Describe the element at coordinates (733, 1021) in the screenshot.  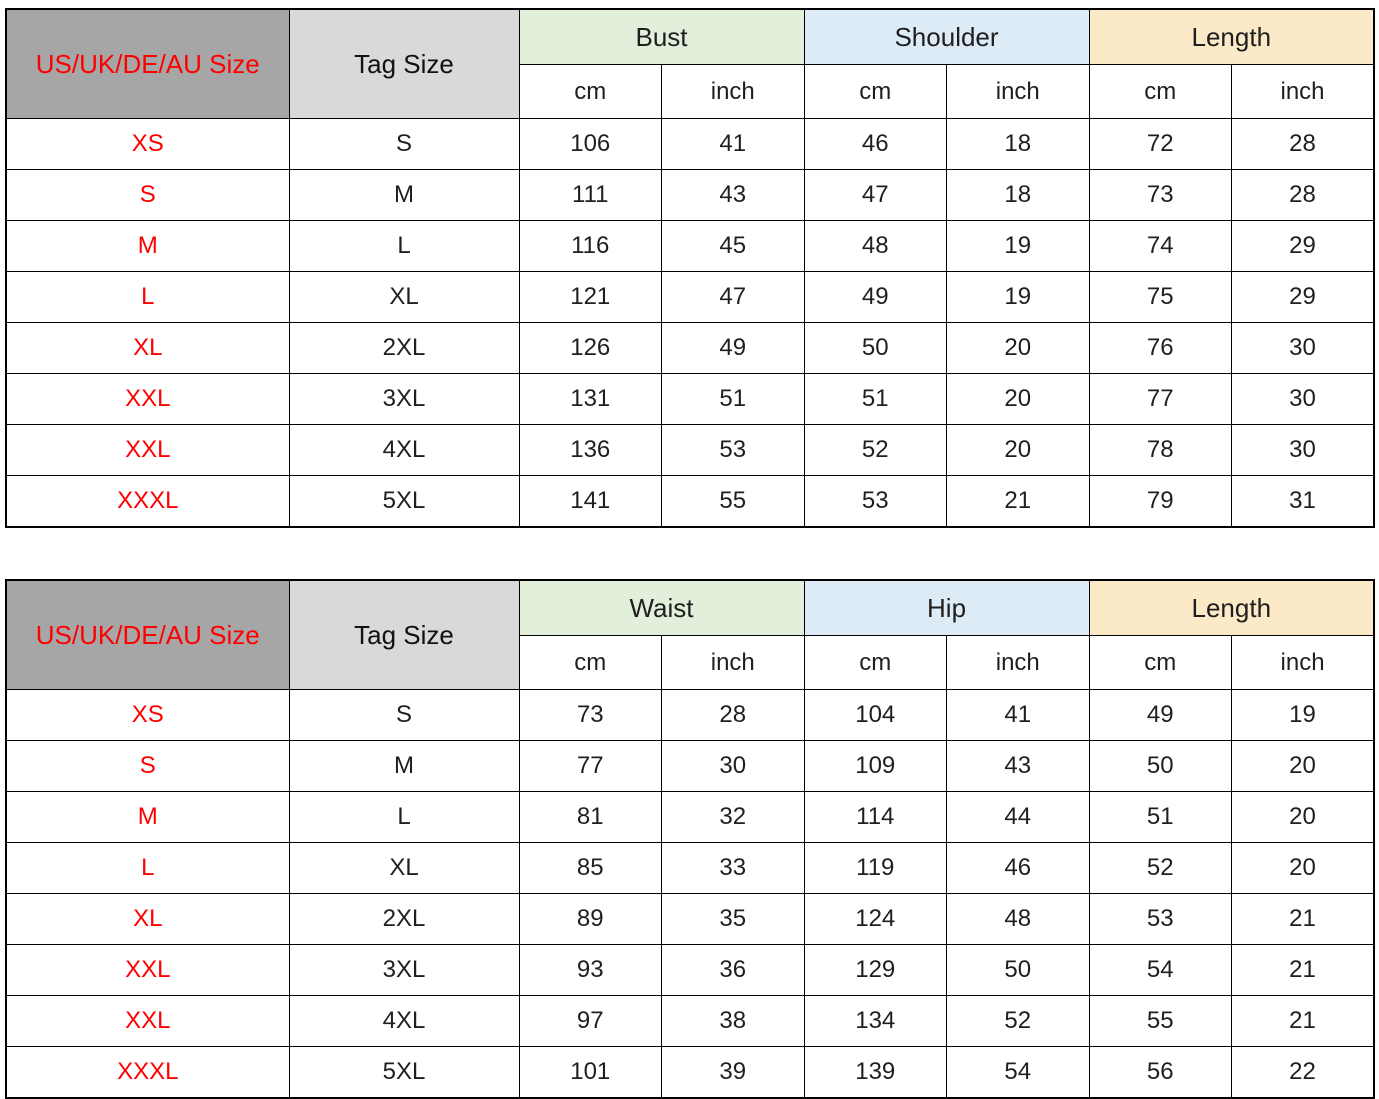
I see `value-cell: 38` at that location.